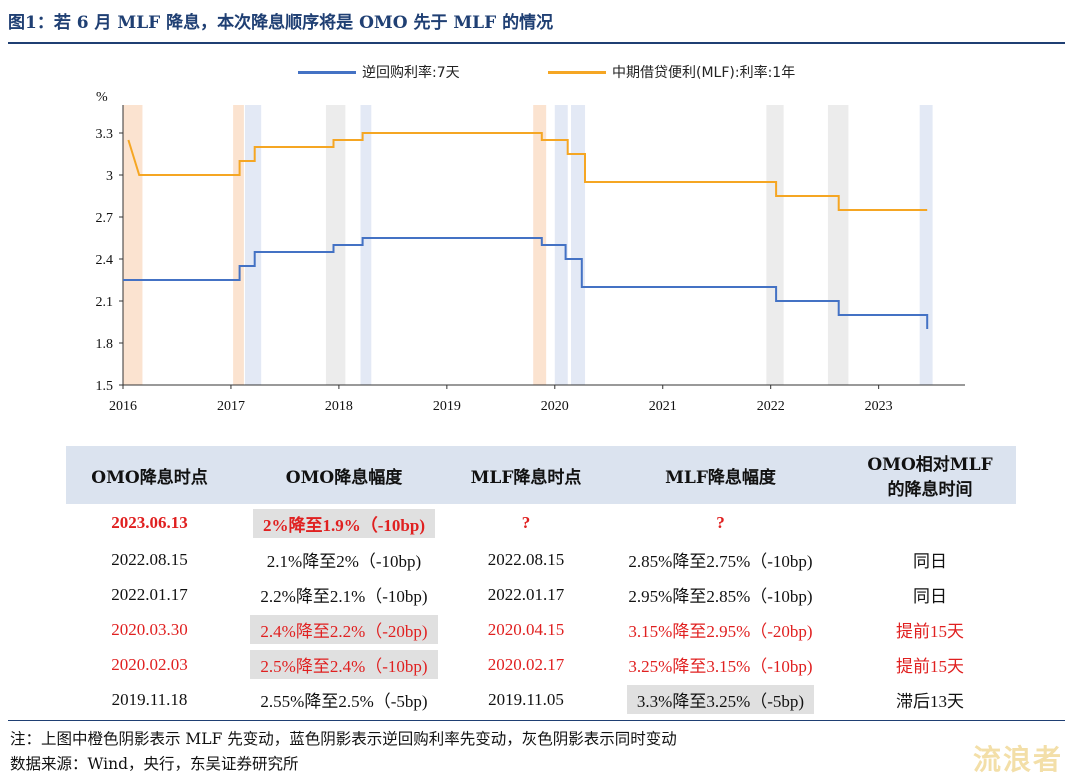 This screenshot has height=783, width=1073. I want to click on mlf-cut-value: 2.95%降至2.85%（-10bp), so click(720, 596).